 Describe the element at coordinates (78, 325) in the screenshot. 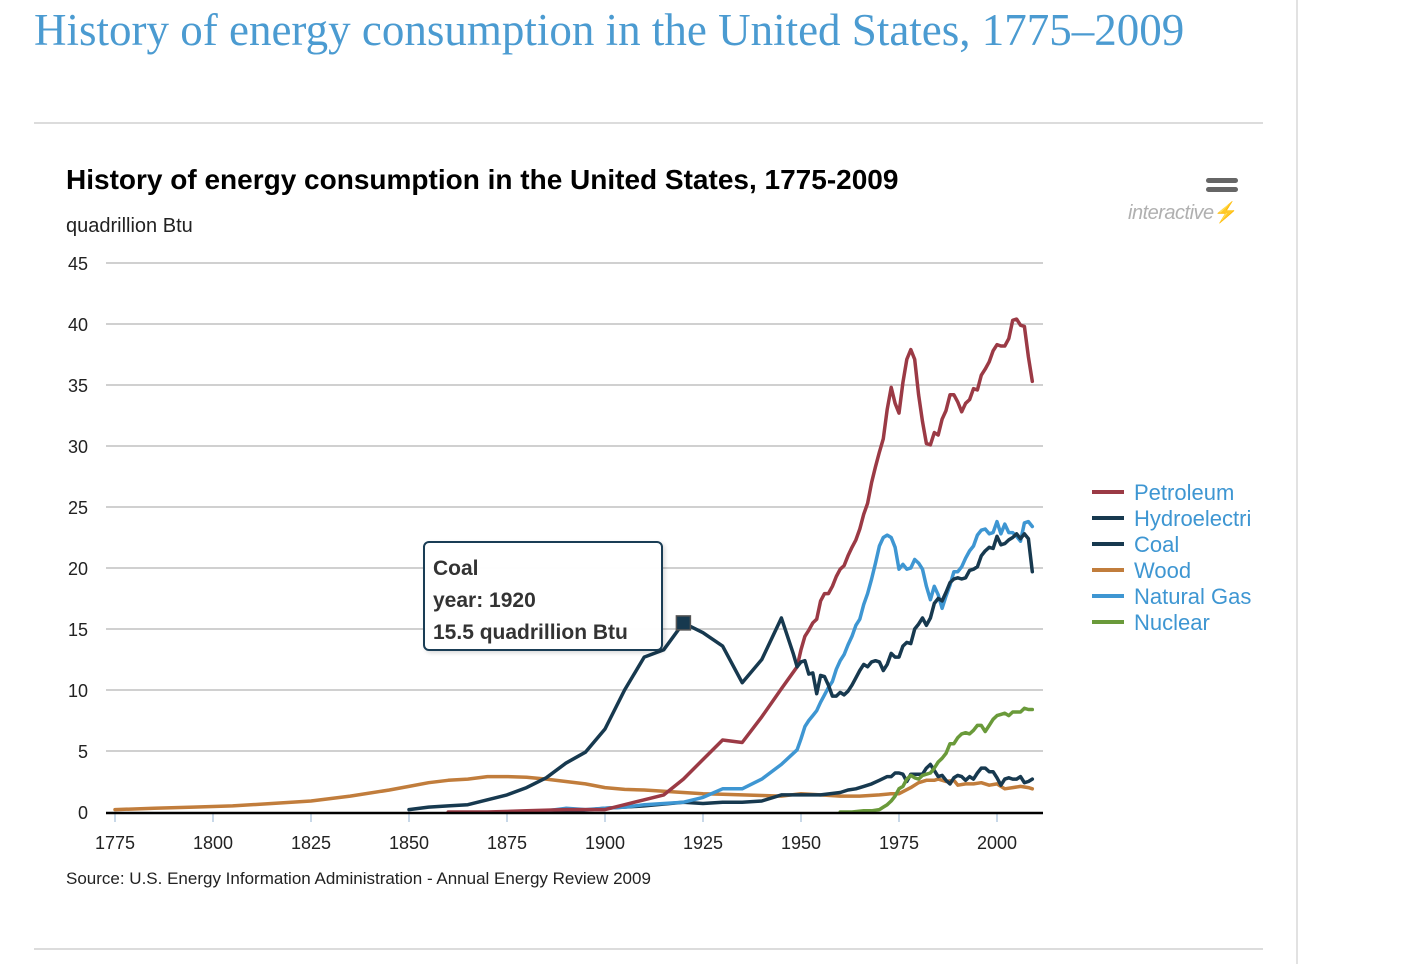

I see `y-tick-label: 40` at that location.